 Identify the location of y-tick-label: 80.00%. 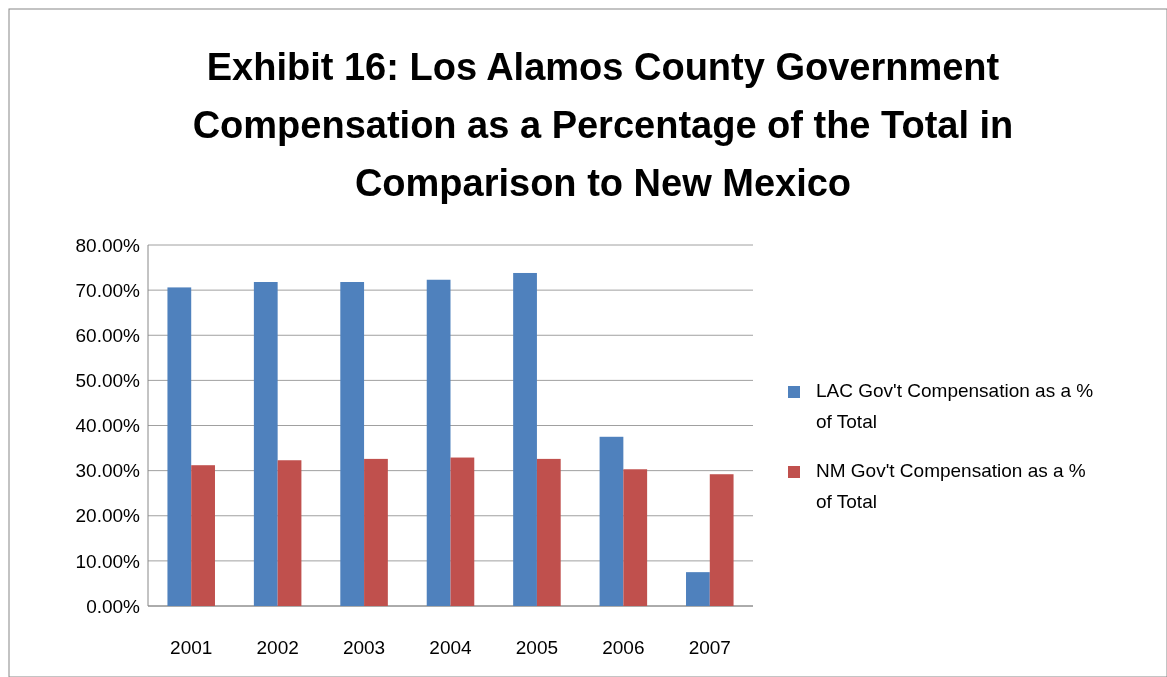
(108, 245).